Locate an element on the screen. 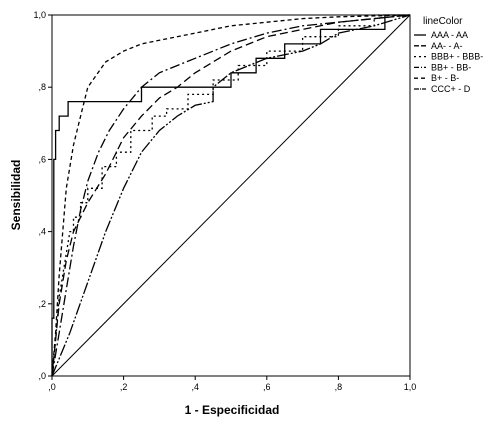  legend-label-2: AA- - A- is located at coordinates (447, 46).